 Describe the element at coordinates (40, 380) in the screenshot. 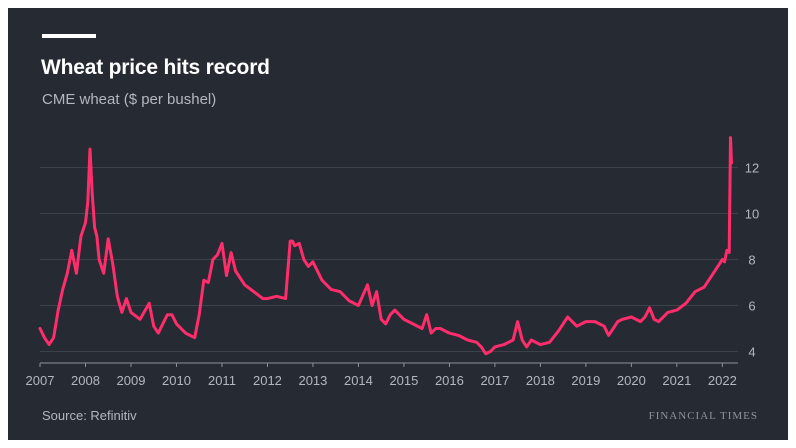

I see `x-tick-label: 2007` at that location.